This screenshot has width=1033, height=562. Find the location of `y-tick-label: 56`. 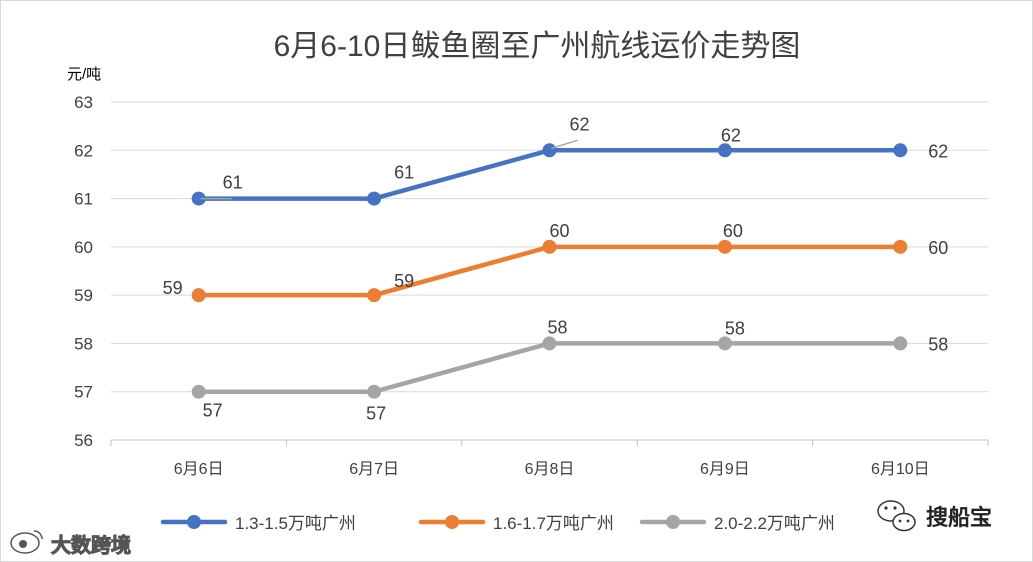

y-tick-label: 56 is located at coordinates (83, 440).